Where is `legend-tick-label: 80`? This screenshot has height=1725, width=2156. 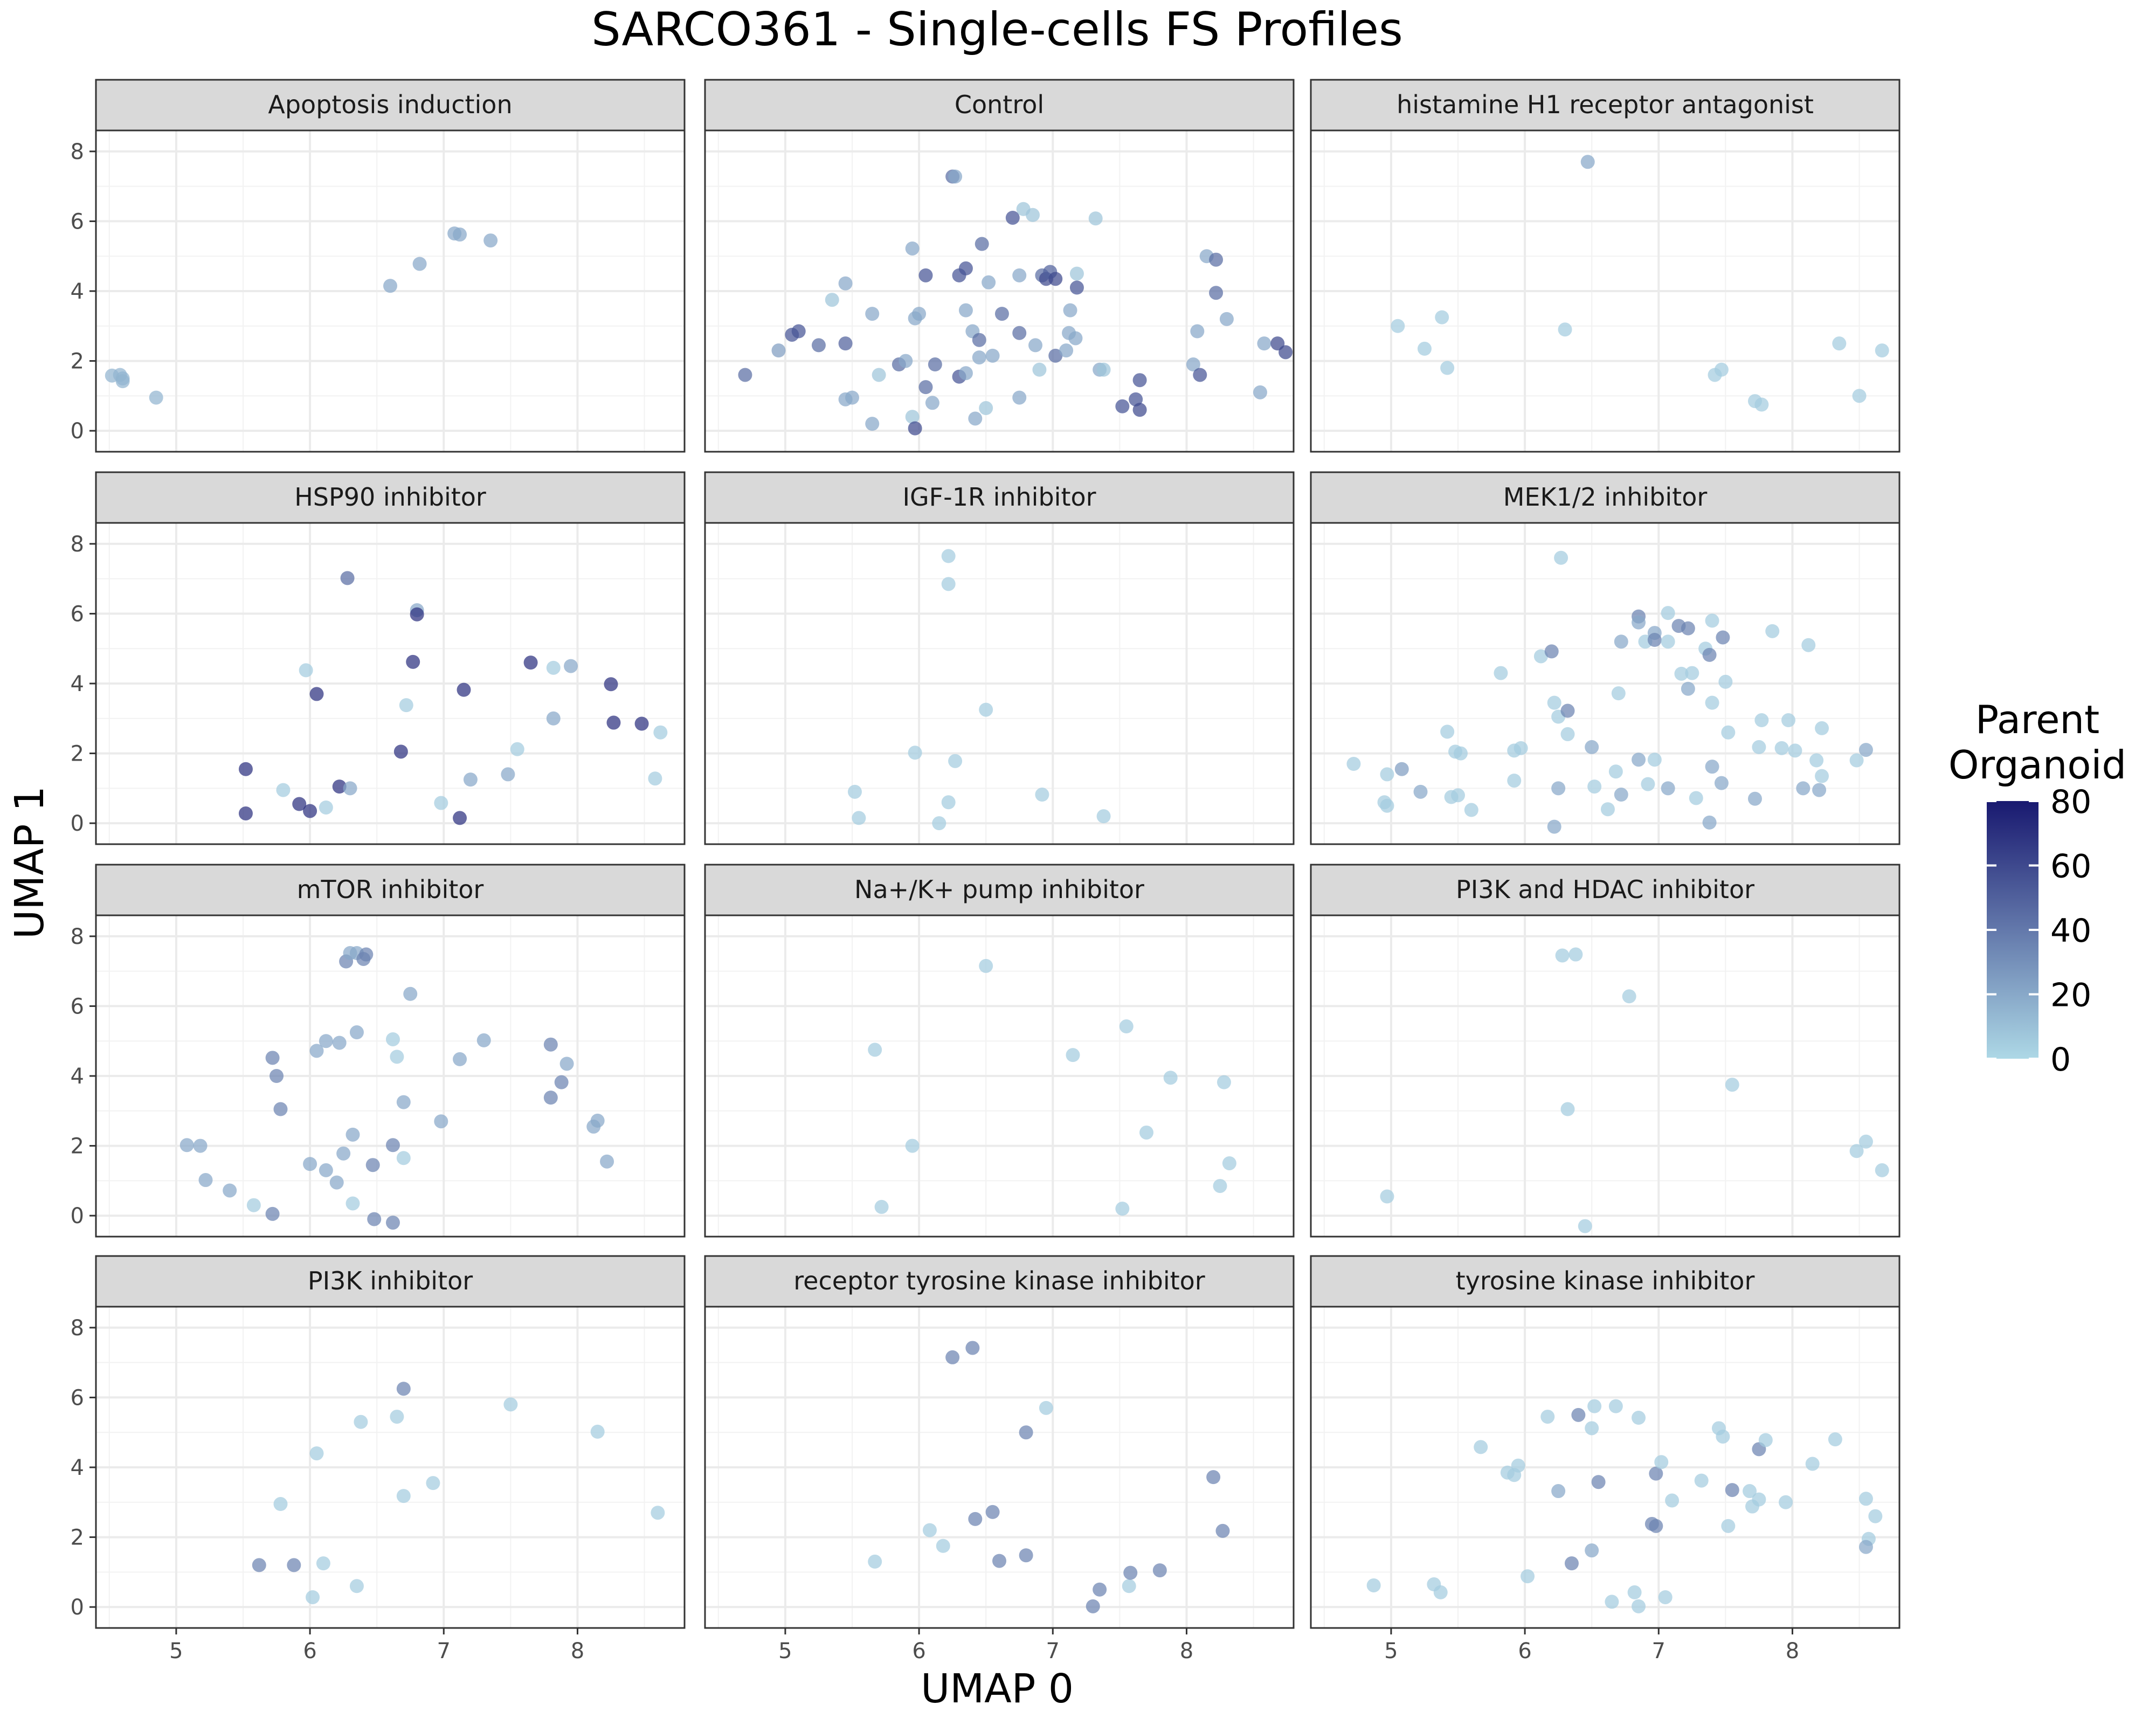 legend-tick-label: 80 is located at coordinates (2070, 802).